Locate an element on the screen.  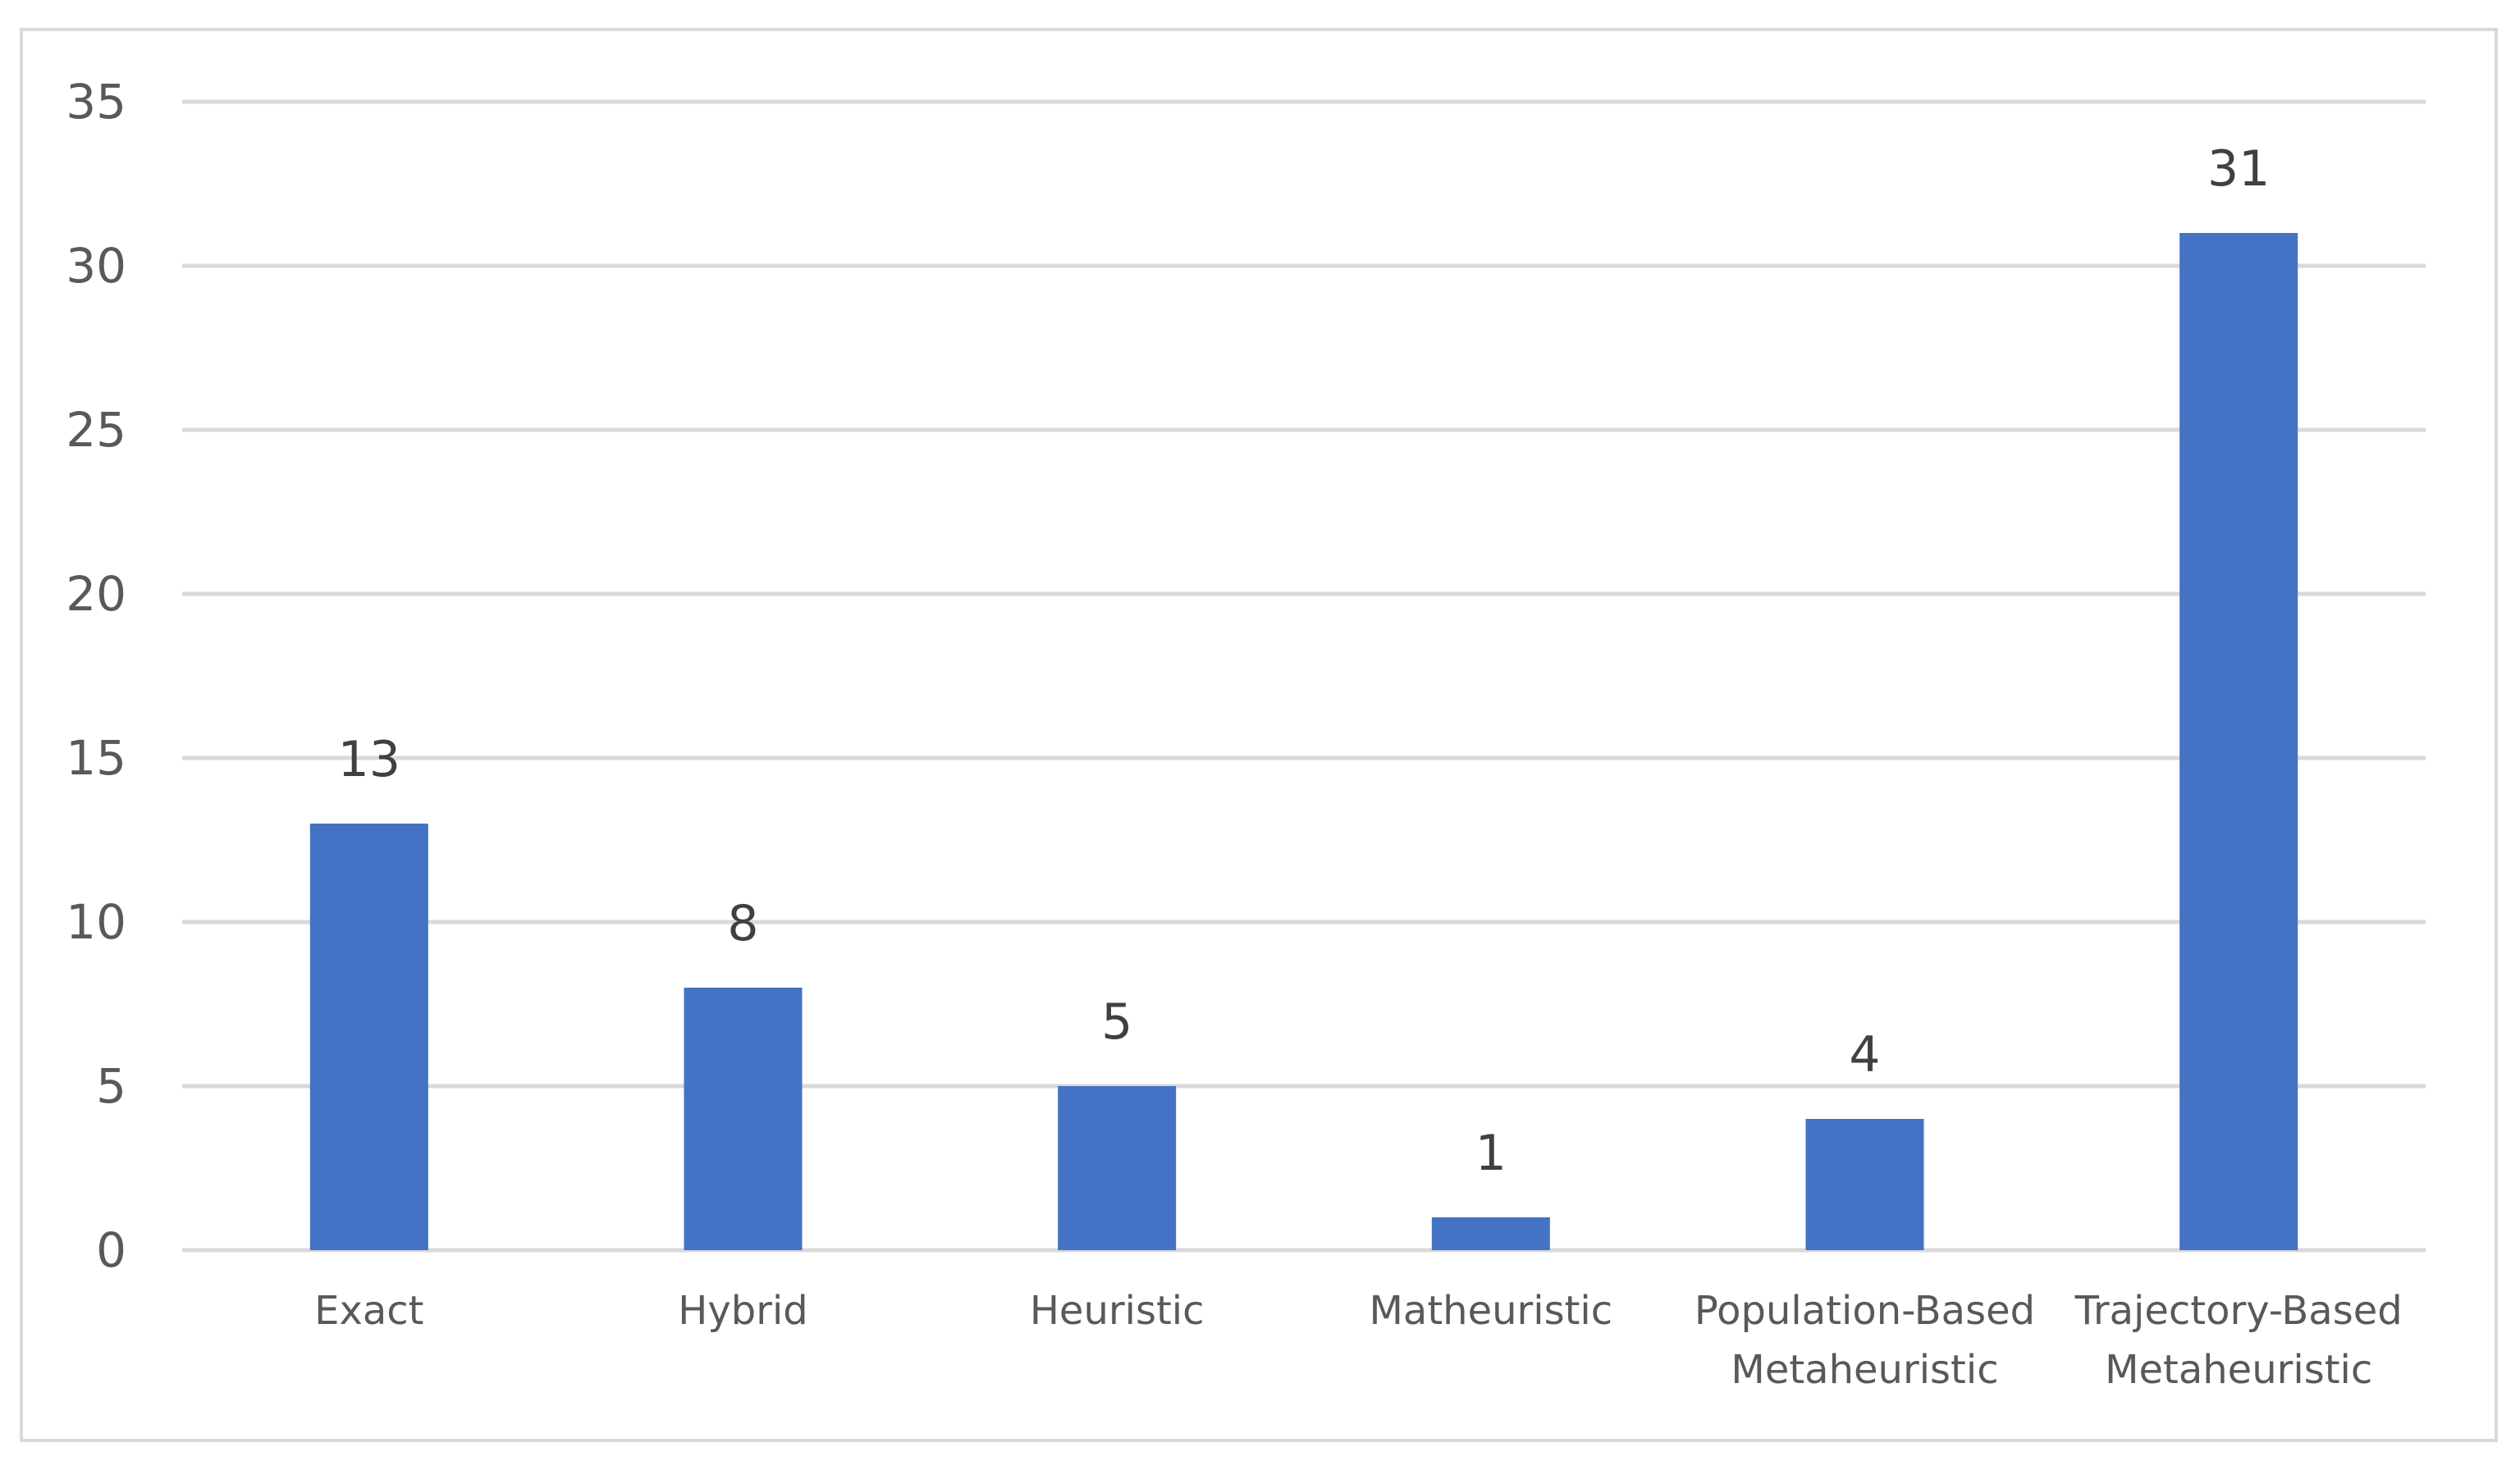
data-label-2: 5 is located at coordinates (1116, 1022).